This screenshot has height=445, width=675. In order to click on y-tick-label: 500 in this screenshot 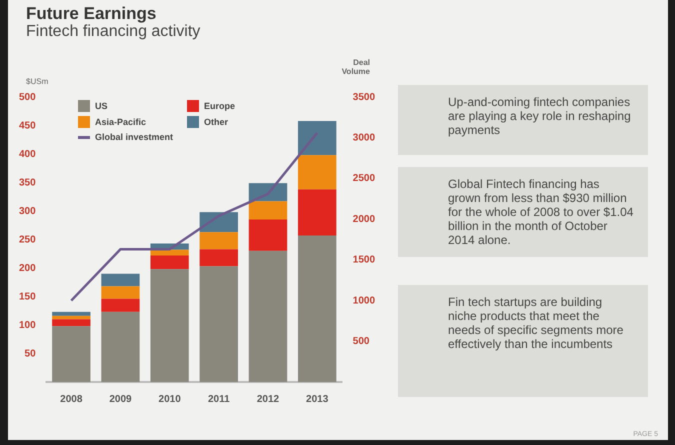, I will do `click(27, 97)`.